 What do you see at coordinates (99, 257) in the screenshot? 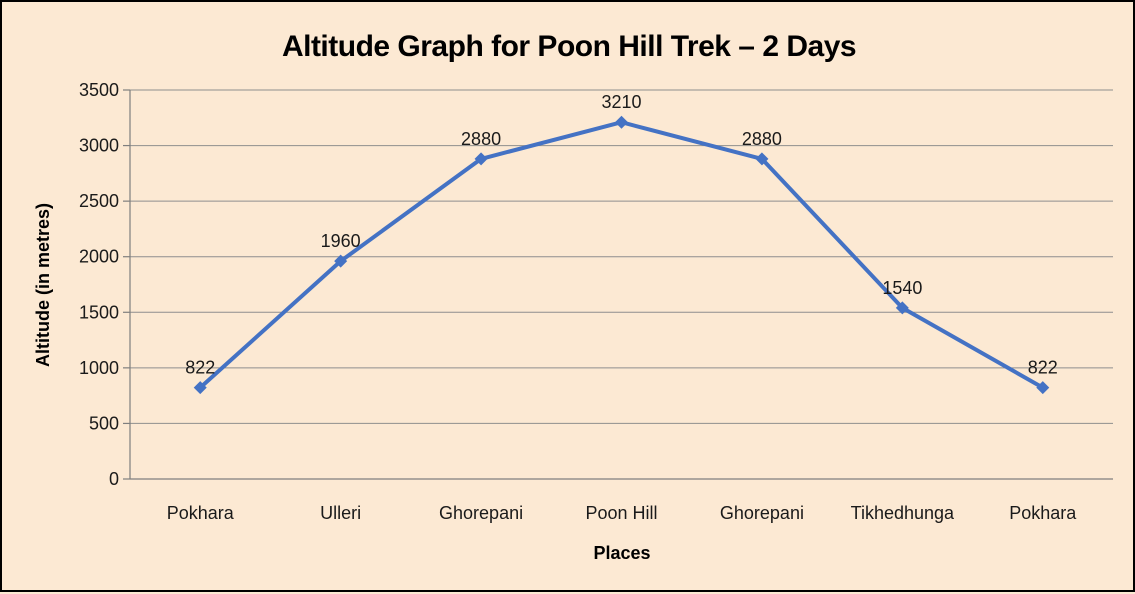
I see `y-tick-label: 2000` at bounding box center [99, 257].